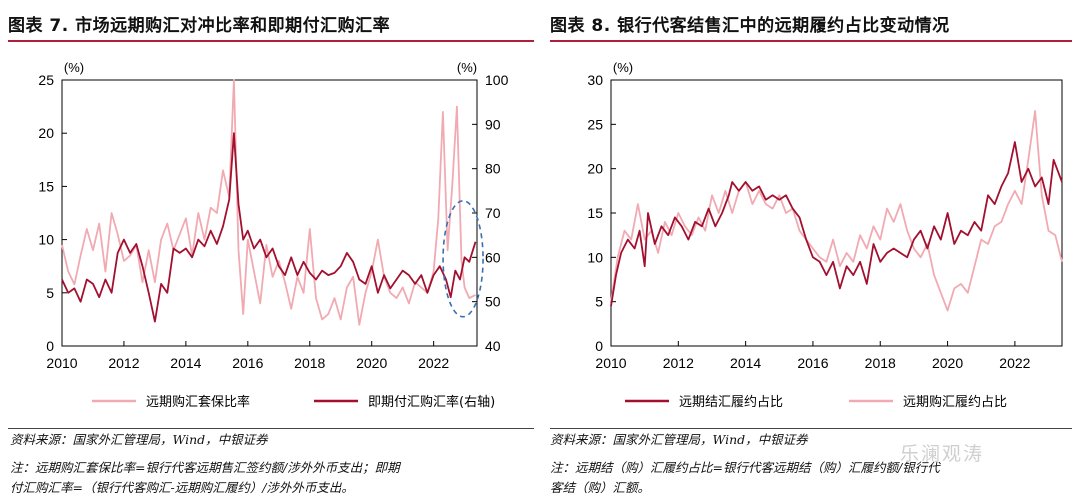 This screenshot has width=1080, height=504. What do you see at coordinates (271, 41) in the screenshot?
I see `title-rule-left` at bounding box center [271, 41].